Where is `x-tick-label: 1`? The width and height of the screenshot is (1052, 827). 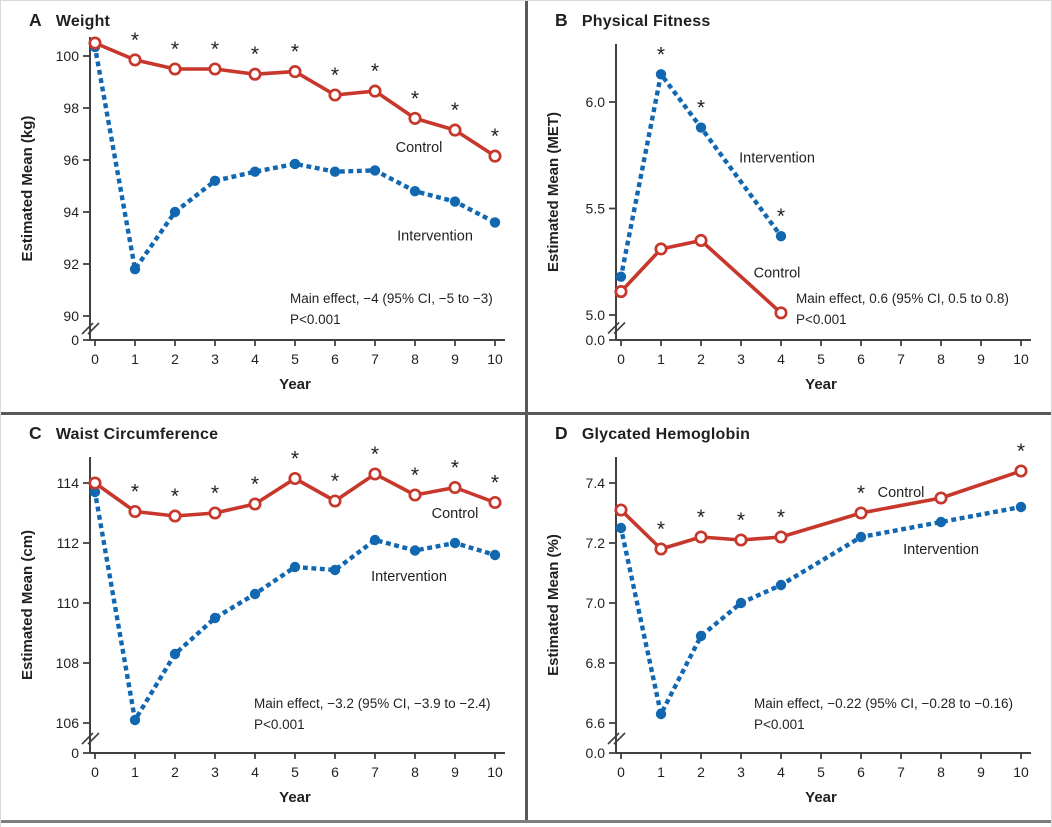
x-tick-label: 1 is located at coordinates (661, 359).